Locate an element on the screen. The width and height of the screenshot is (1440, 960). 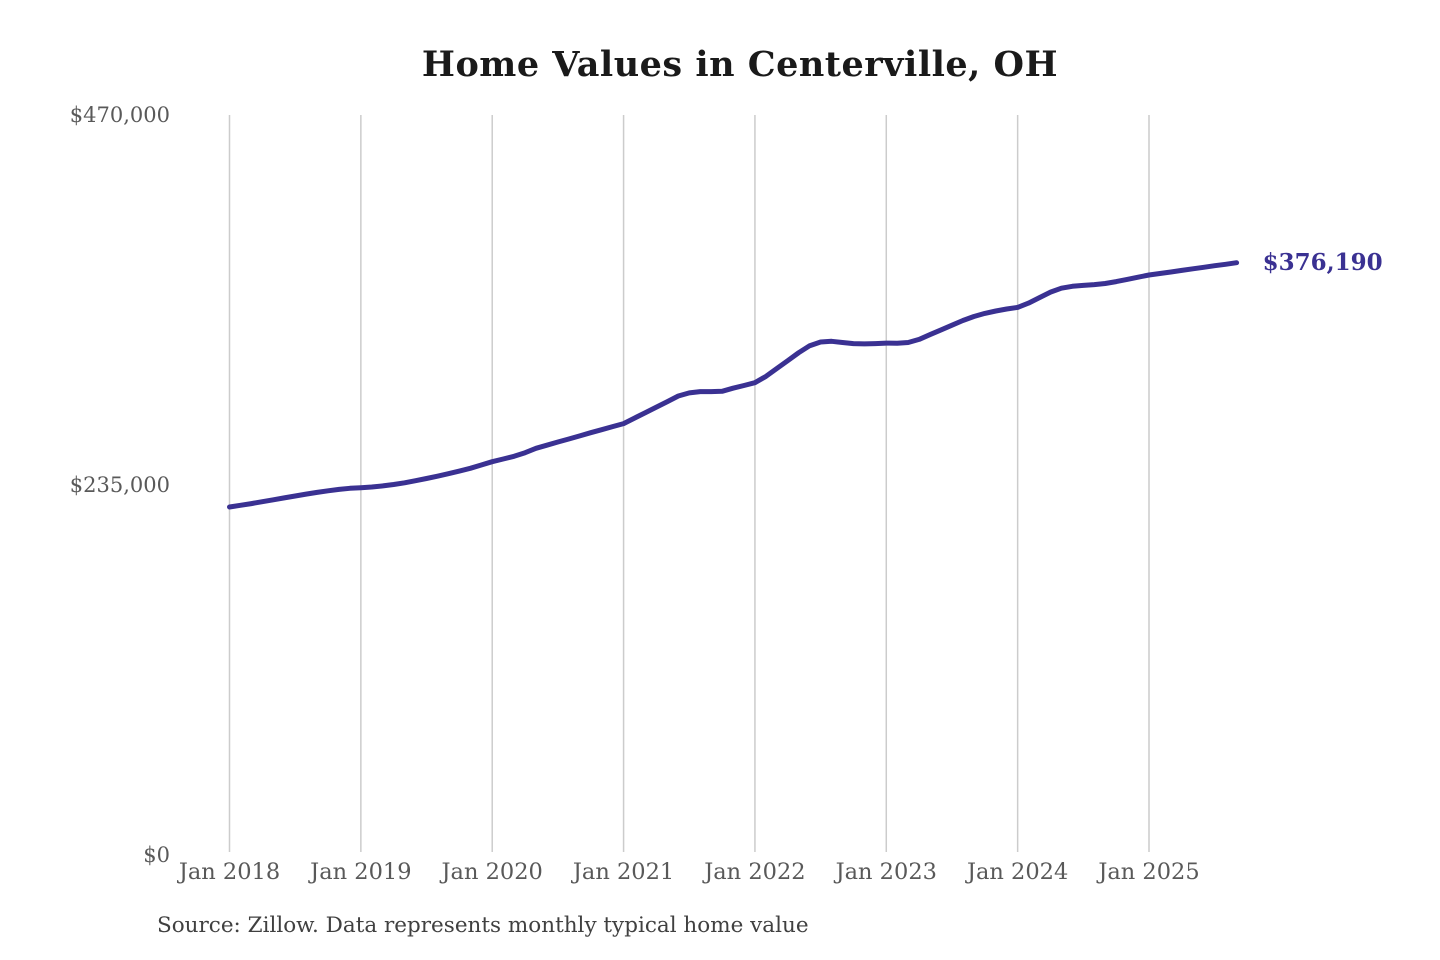
x-axis-tick-label: Jan 2020 is located at coordinates (492, 872).